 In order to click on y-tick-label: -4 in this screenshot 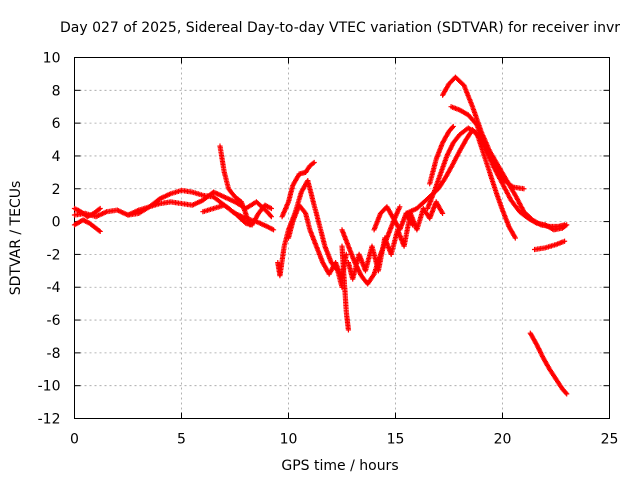, I will do `click(54, 288)`.